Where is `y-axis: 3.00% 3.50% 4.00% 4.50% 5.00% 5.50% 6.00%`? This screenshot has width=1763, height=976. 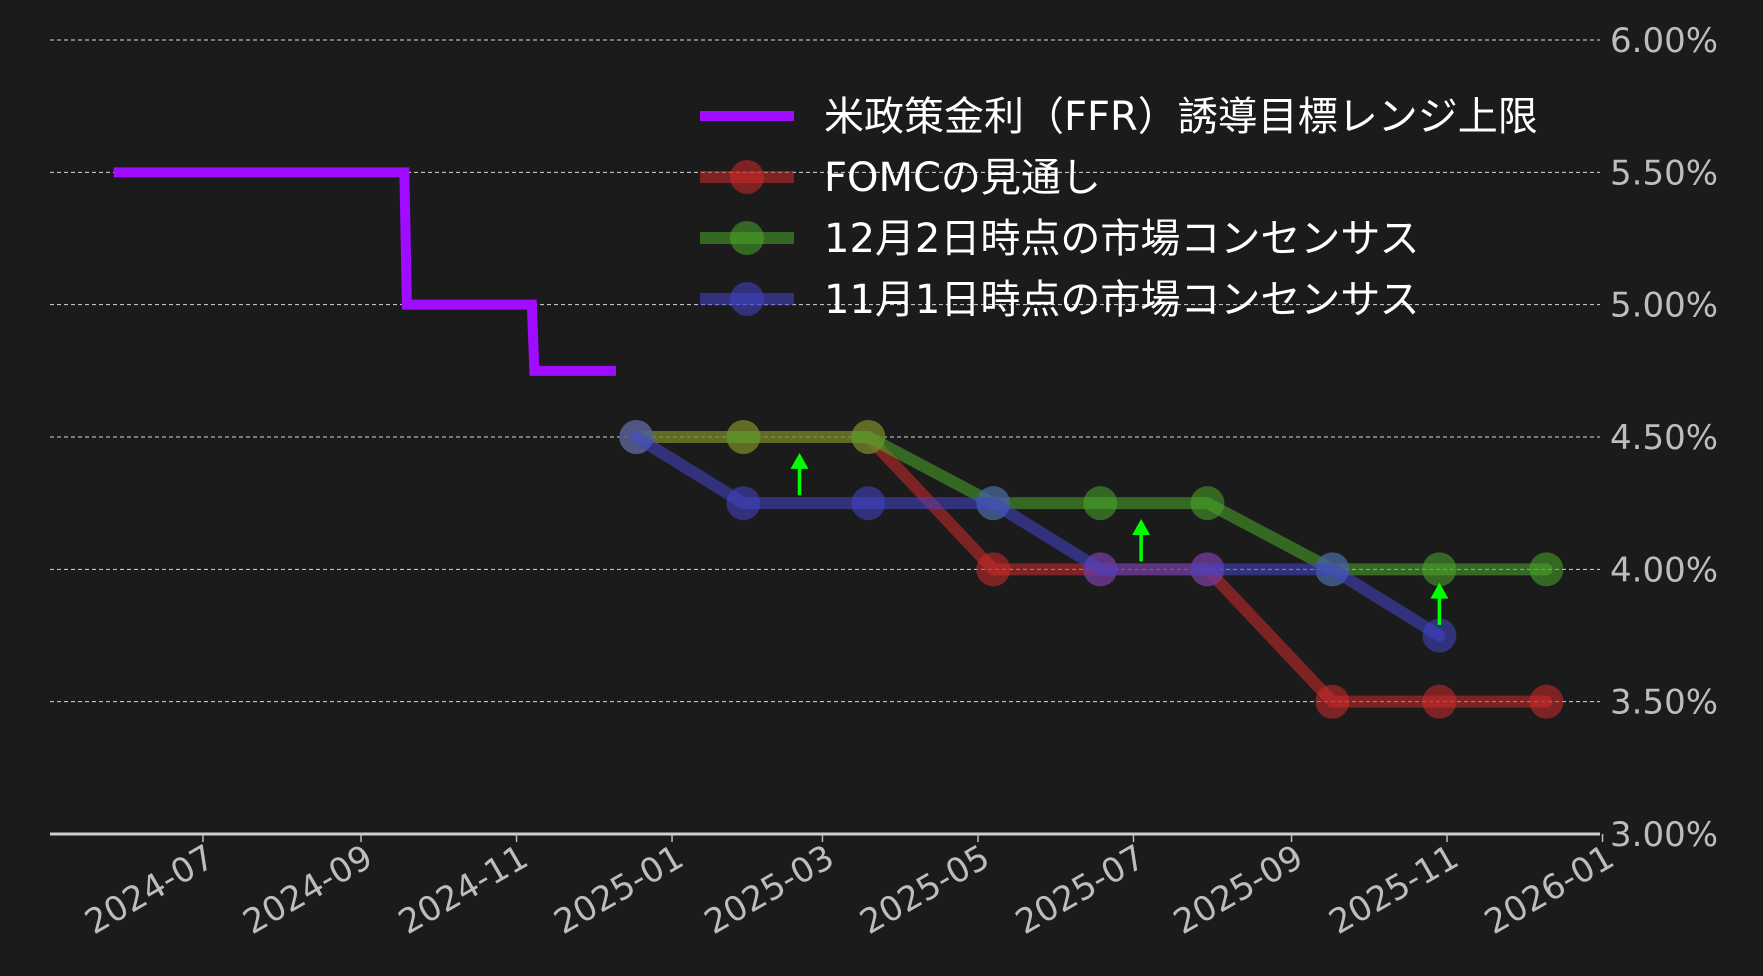
y-axis: 3.00% 3.50% 4.00% 4.50% 5.00% 5.50% 6.00% is located at coordinates (1664, 438).